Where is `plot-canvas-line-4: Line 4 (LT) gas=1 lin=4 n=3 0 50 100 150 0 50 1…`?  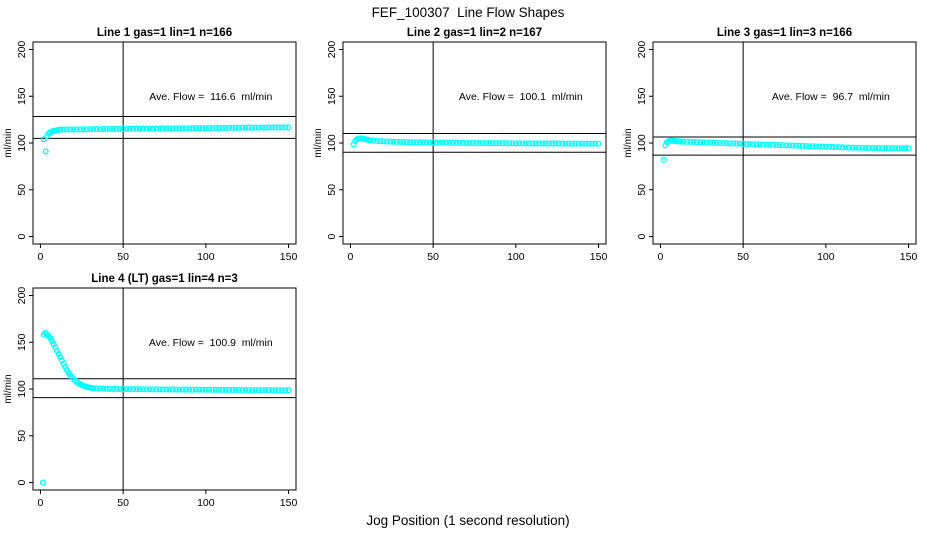
plot-canvas-line-4: Line 4 (LT) gas=1 lin=4 n=3 0 50 100 150 0 50 1… is located at coordinates (150, 391).